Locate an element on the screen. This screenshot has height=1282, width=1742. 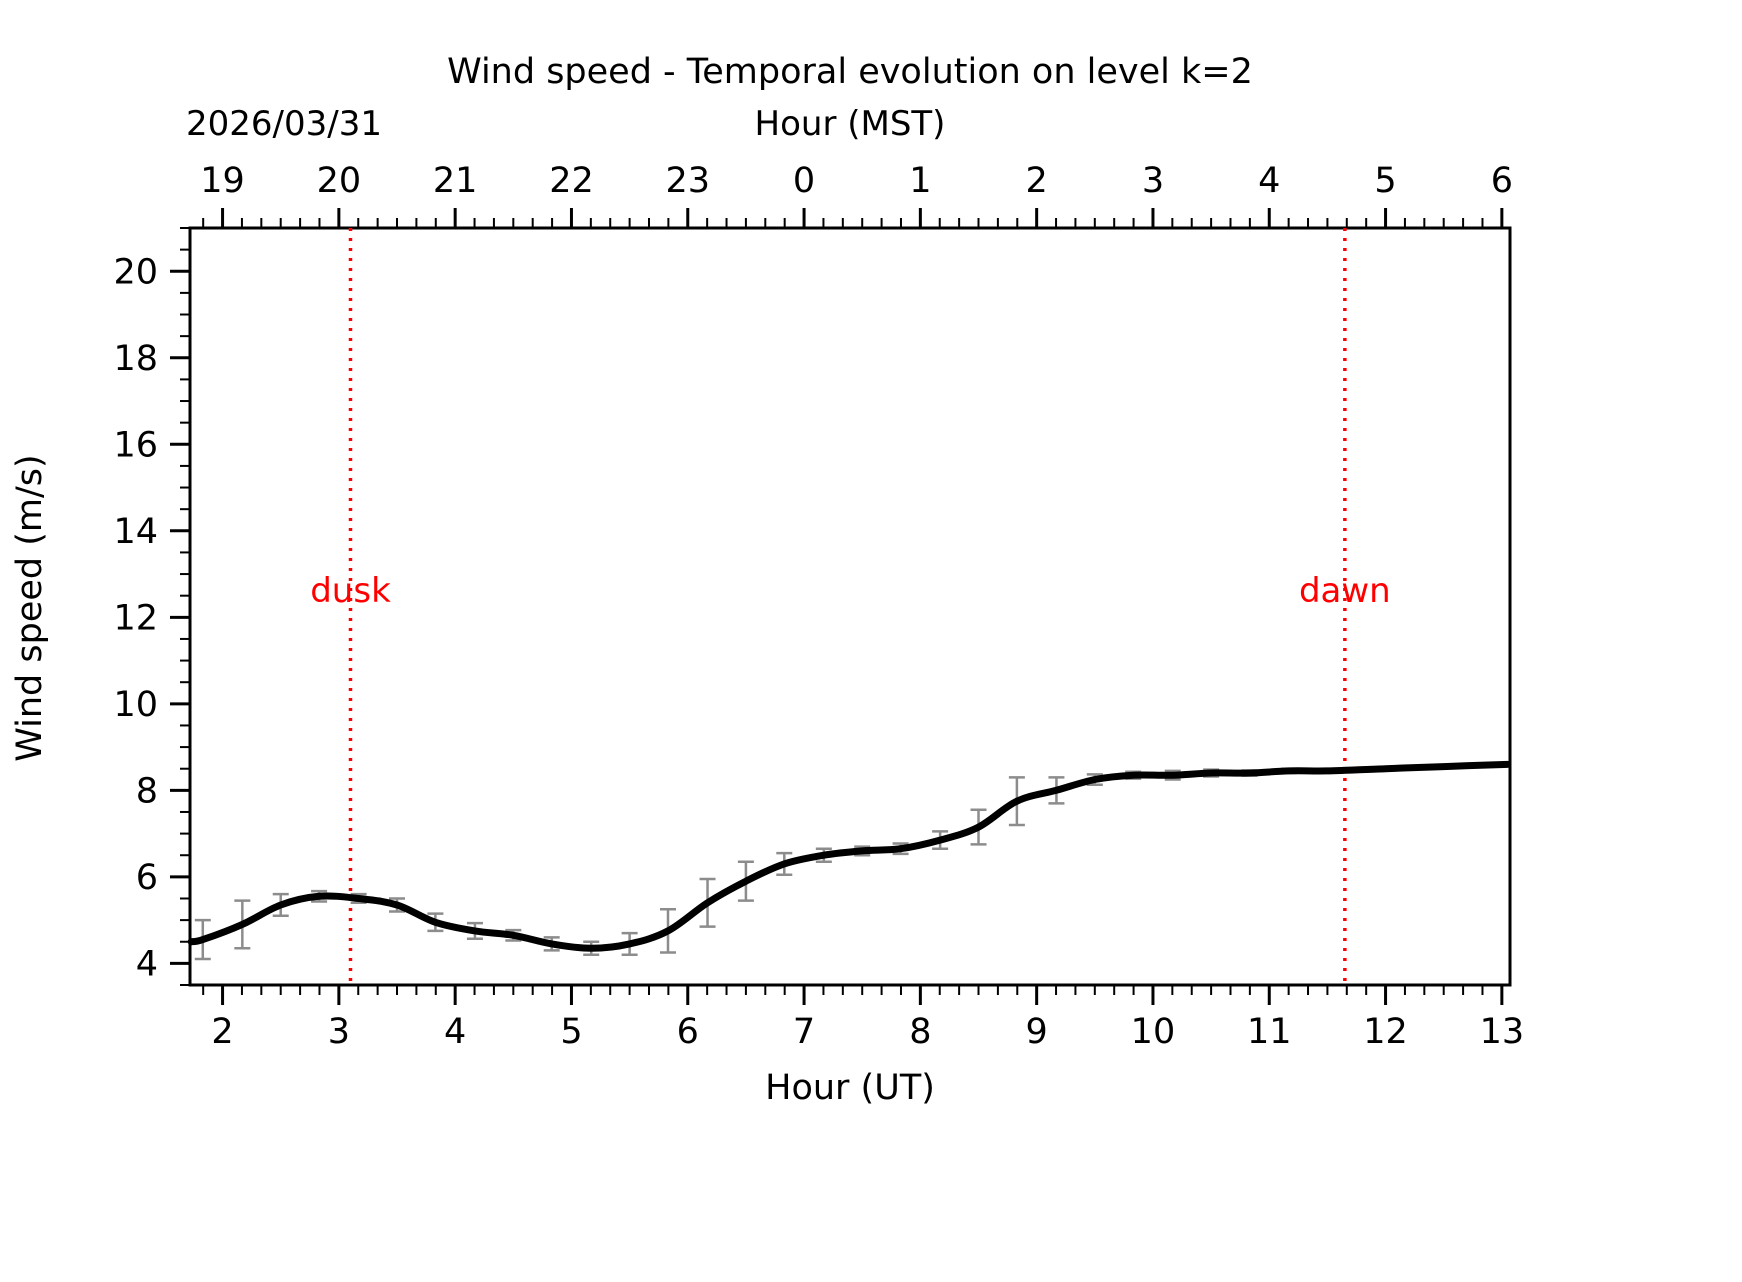
top-tick-label: 6 is located at coordinates (1502, 181).